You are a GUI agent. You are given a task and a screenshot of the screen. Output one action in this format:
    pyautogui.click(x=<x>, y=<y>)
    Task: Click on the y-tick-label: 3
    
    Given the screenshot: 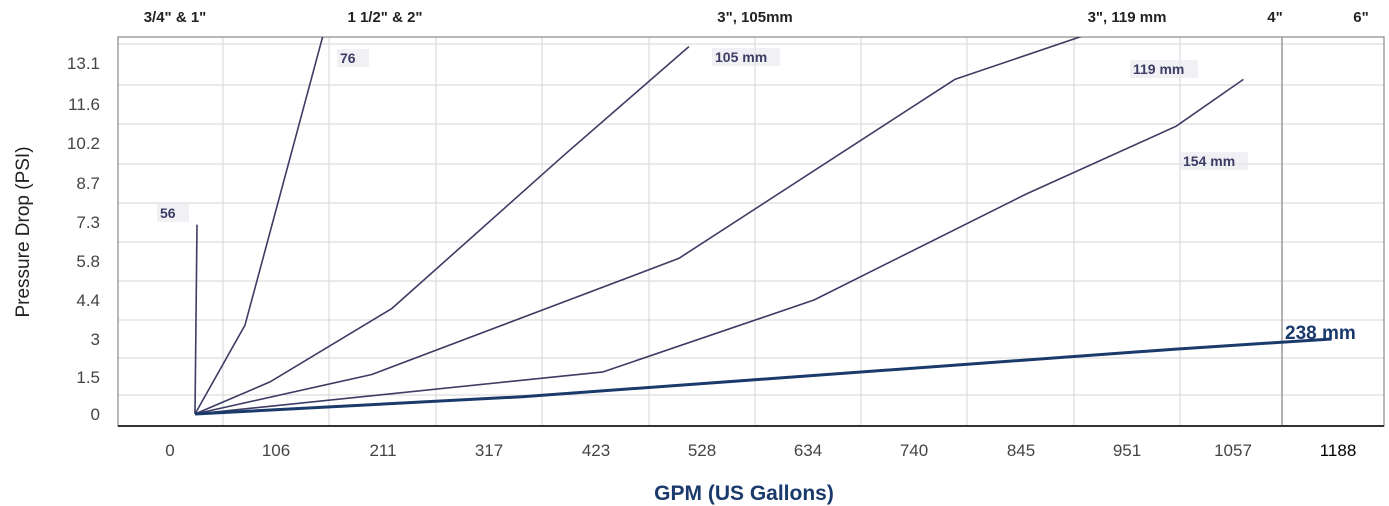 What is the action you would take?
    pyautogui.click(x=95, y=339)
    